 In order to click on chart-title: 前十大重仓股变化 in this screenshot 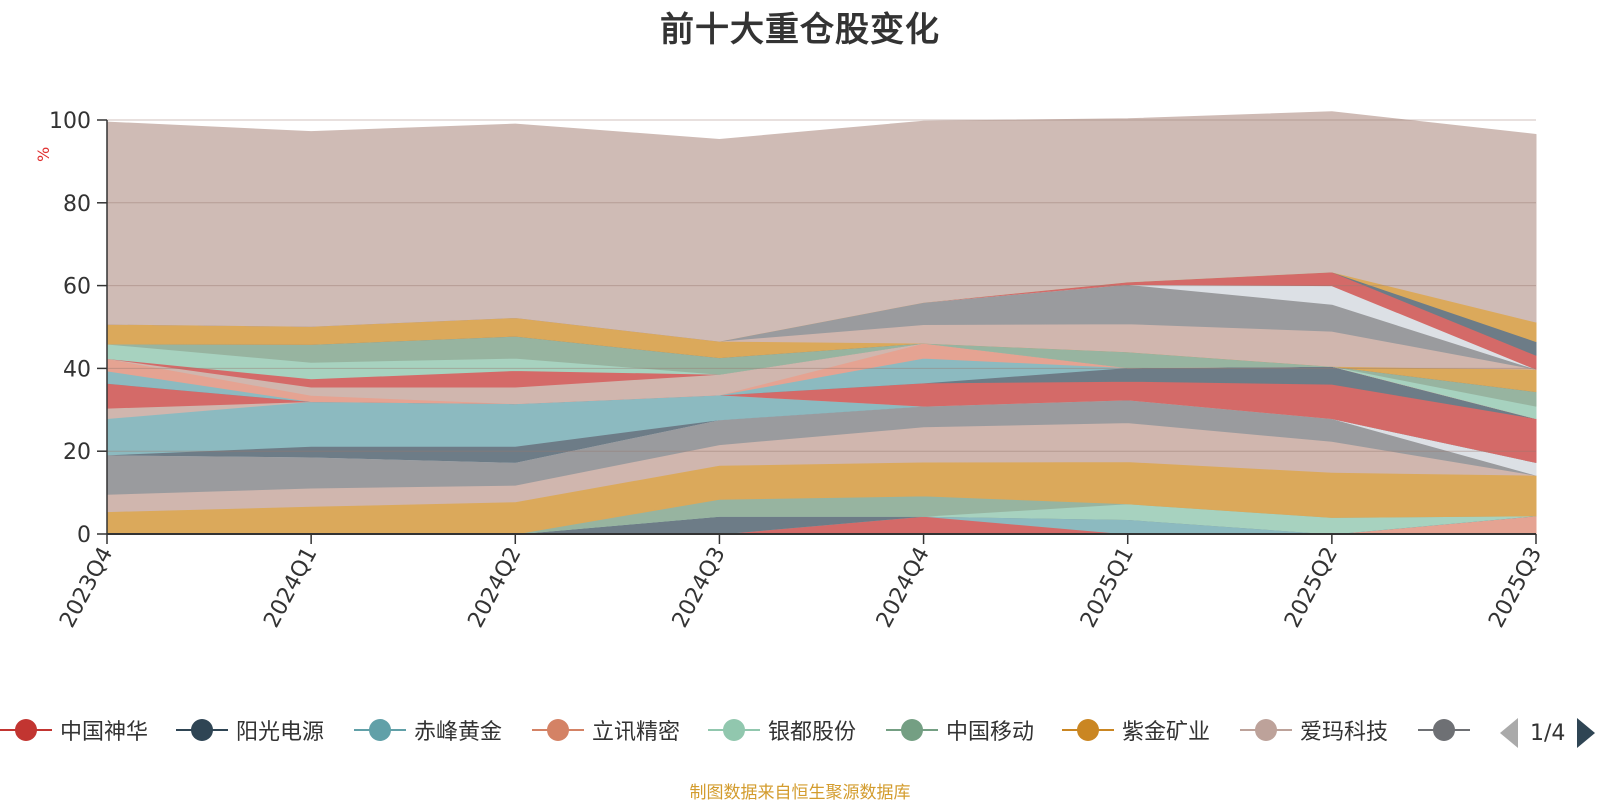, I will do `click(800, 30)`.